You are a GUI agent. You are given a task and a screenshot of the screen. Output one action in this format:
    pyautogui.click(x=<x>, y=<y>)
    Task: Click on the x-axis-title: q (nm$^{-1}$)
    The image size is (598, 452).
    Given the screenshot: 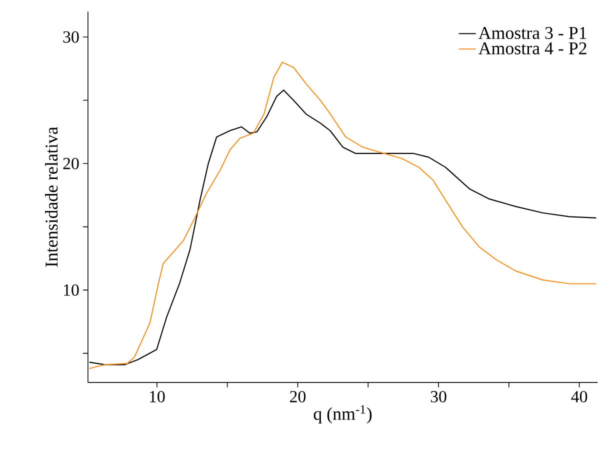 What is the action you would take?
    pyautogui.click(x=343, y=414)
    